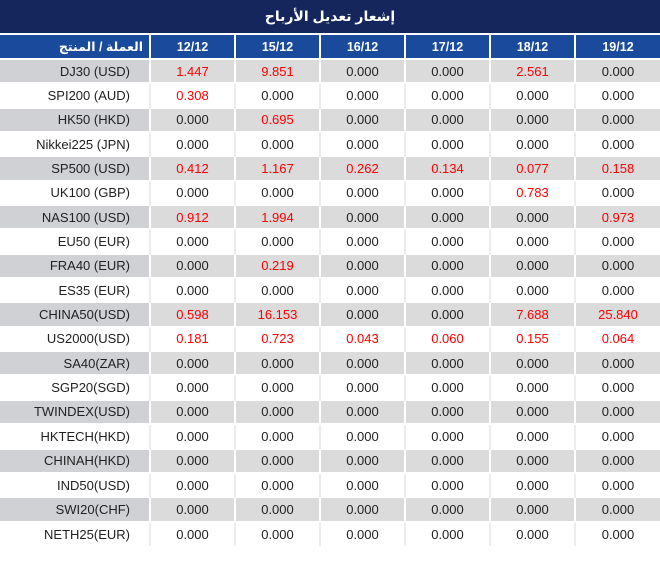  I want to click on product-label: UK100 (GBP), so click(75, 192).